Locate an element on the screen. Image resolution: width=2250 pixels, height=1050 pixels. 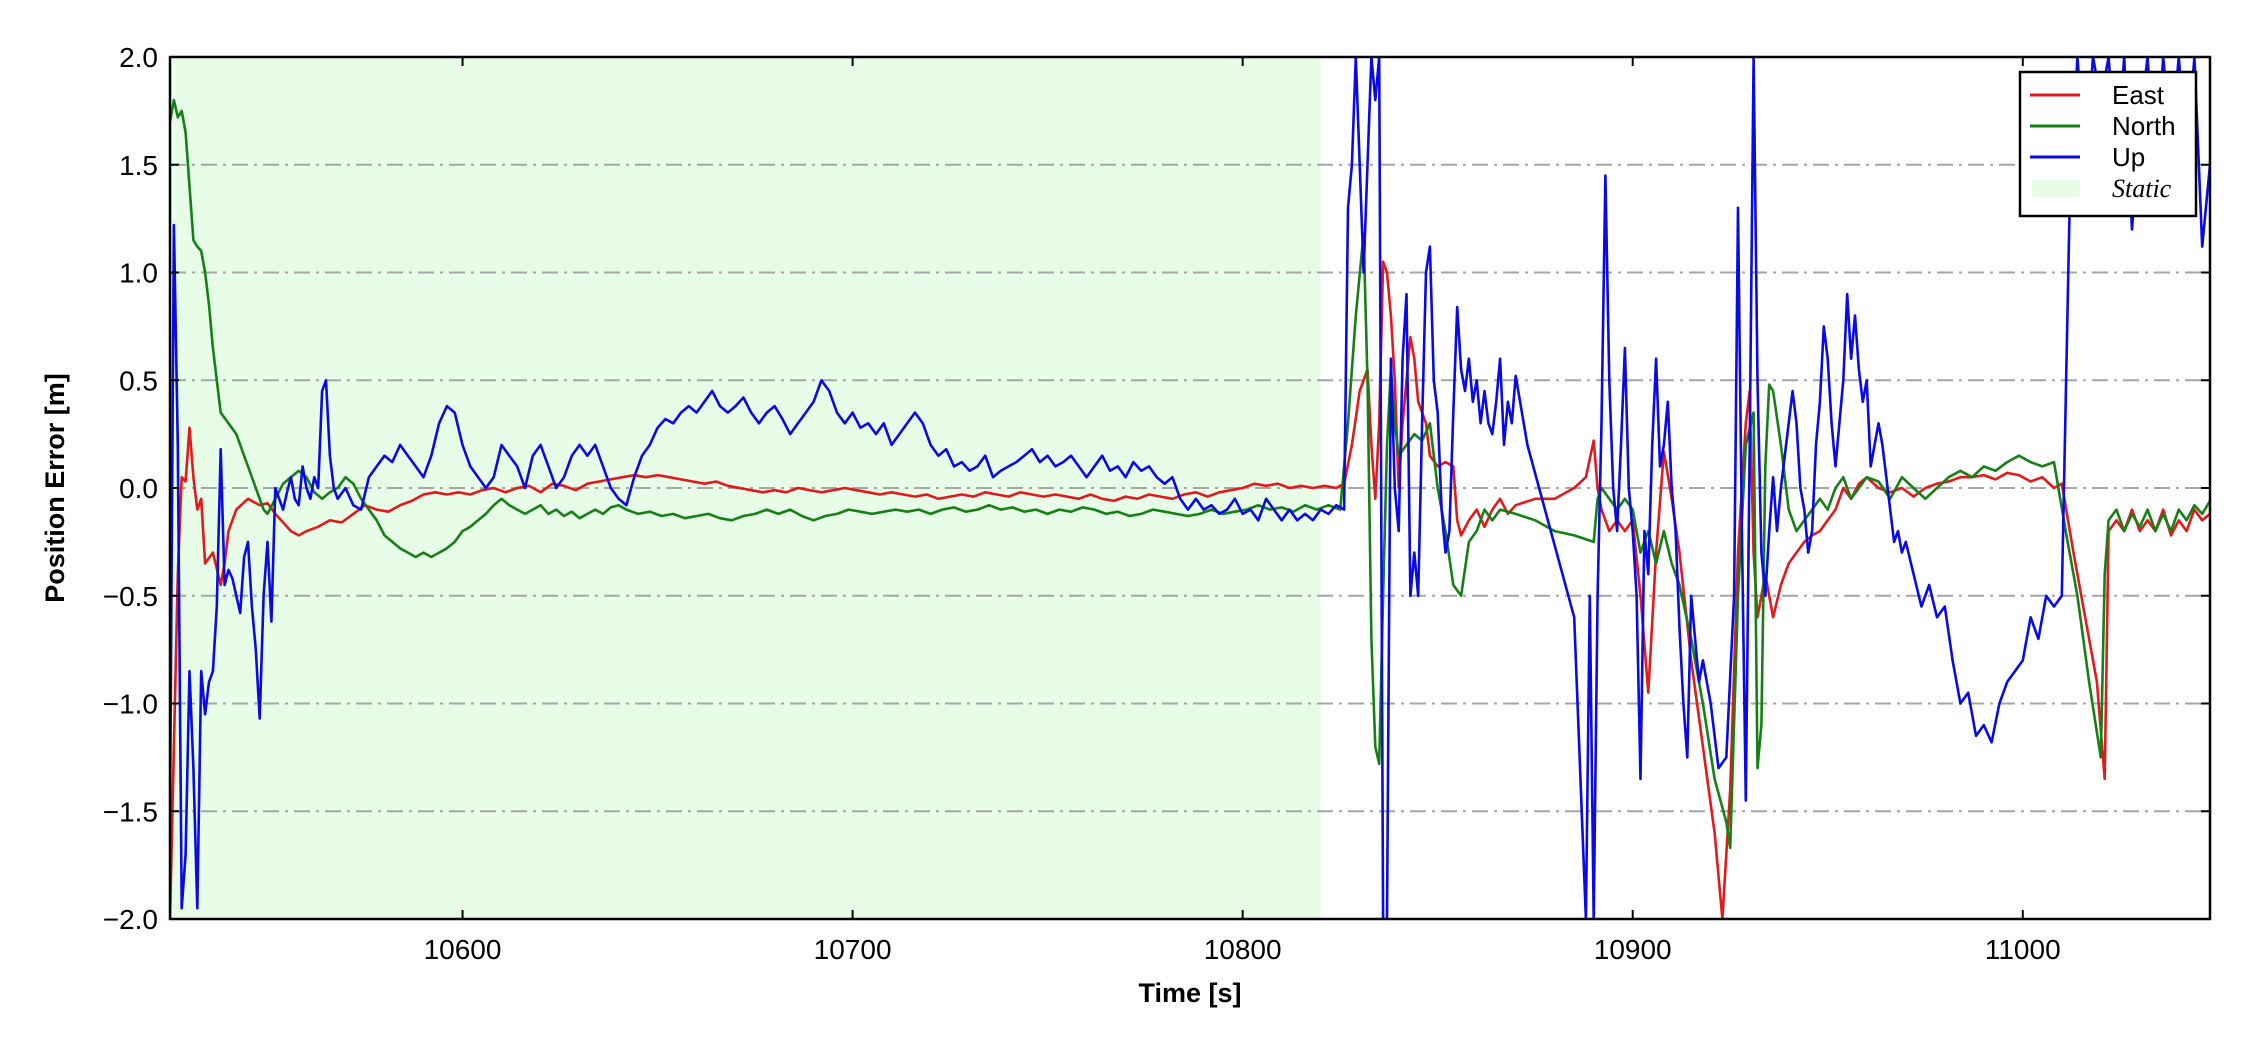
y-tick-label-1: −1.5 is located at coordinates (130, 811).